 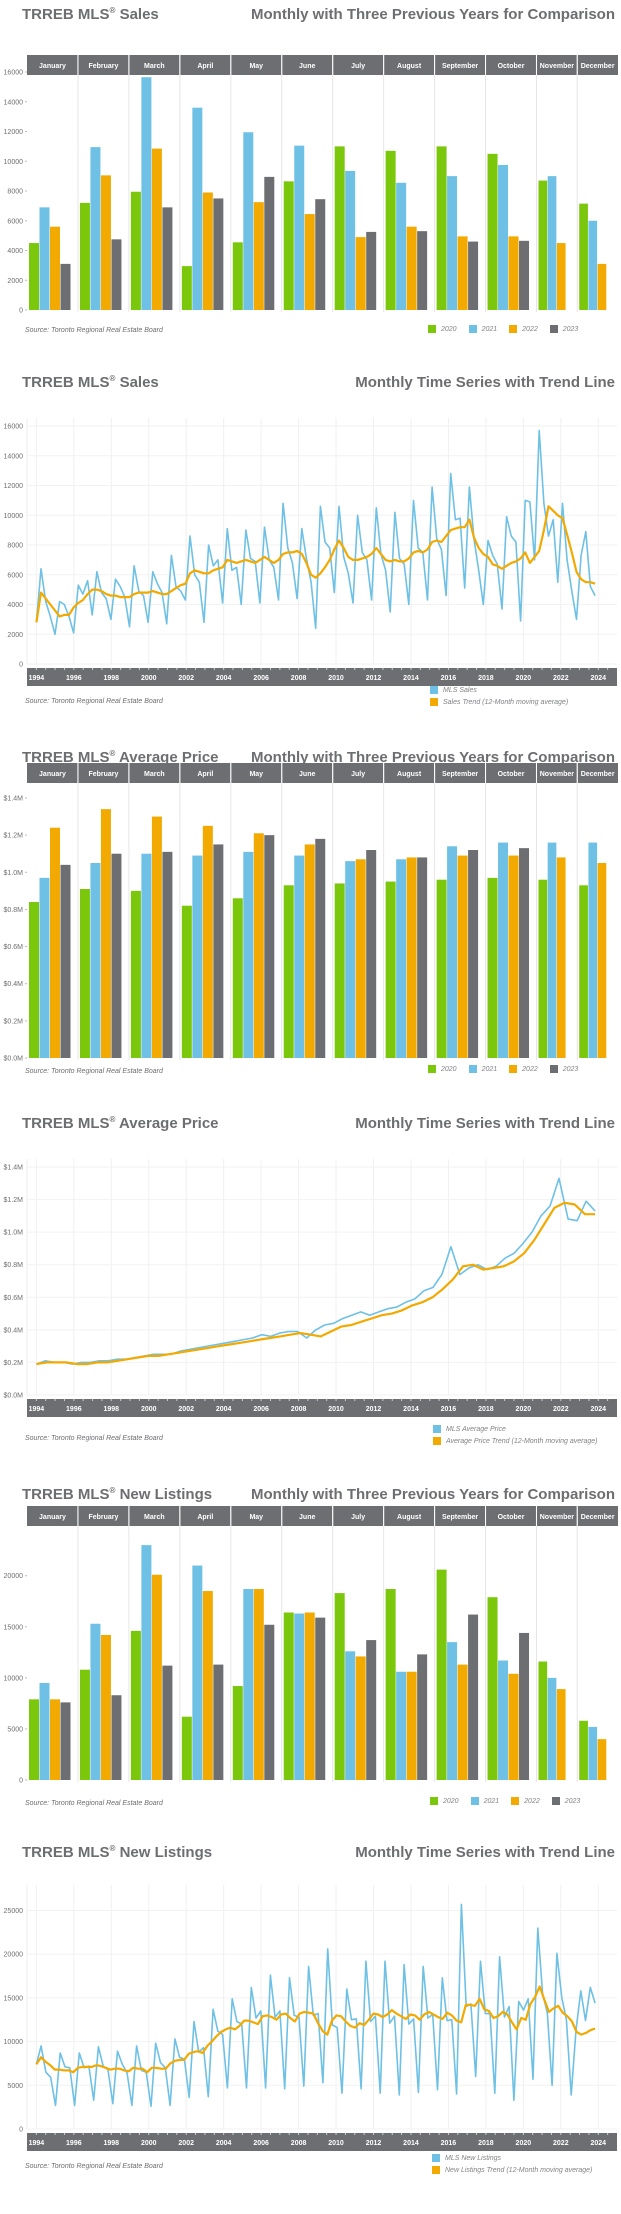 What do you see at coordinates (14, 1911) in the screenshot?
I see `y-tick-label: 25000` at bounding box center [14, 1911].